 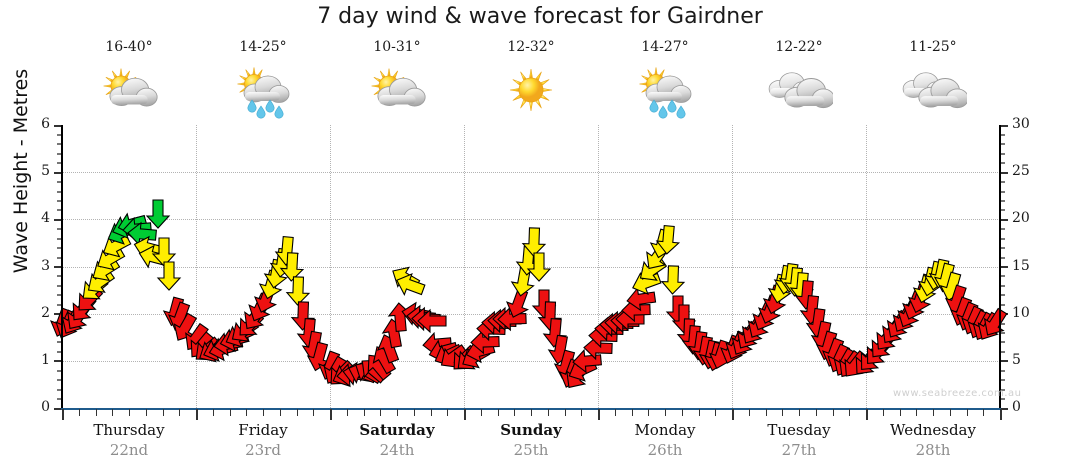 What do you see at coordinates (531, 440) in the screenshot?
I see `day-label-sunday: Sunday 25th` at bounding box center [531, 440].